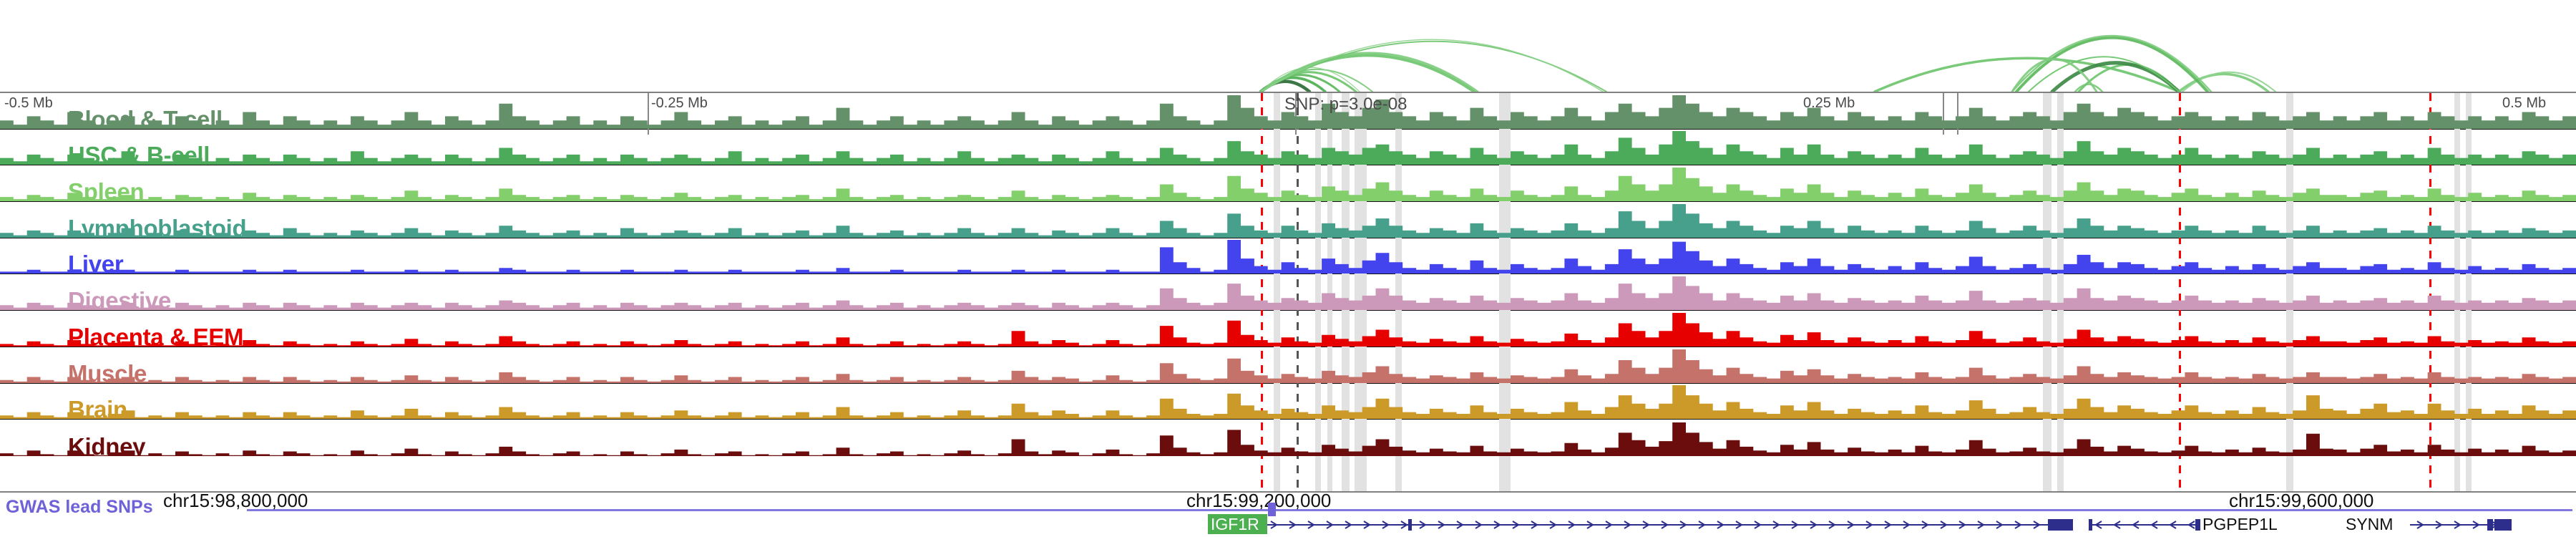 Image resolution: width=2576 pixels, height=537 pixels. What do you see at coordinates (156, 335) in the screenshot?
I see `track-label-placenta-eem: Placenta & EEM` at bounding box center [156, 335].